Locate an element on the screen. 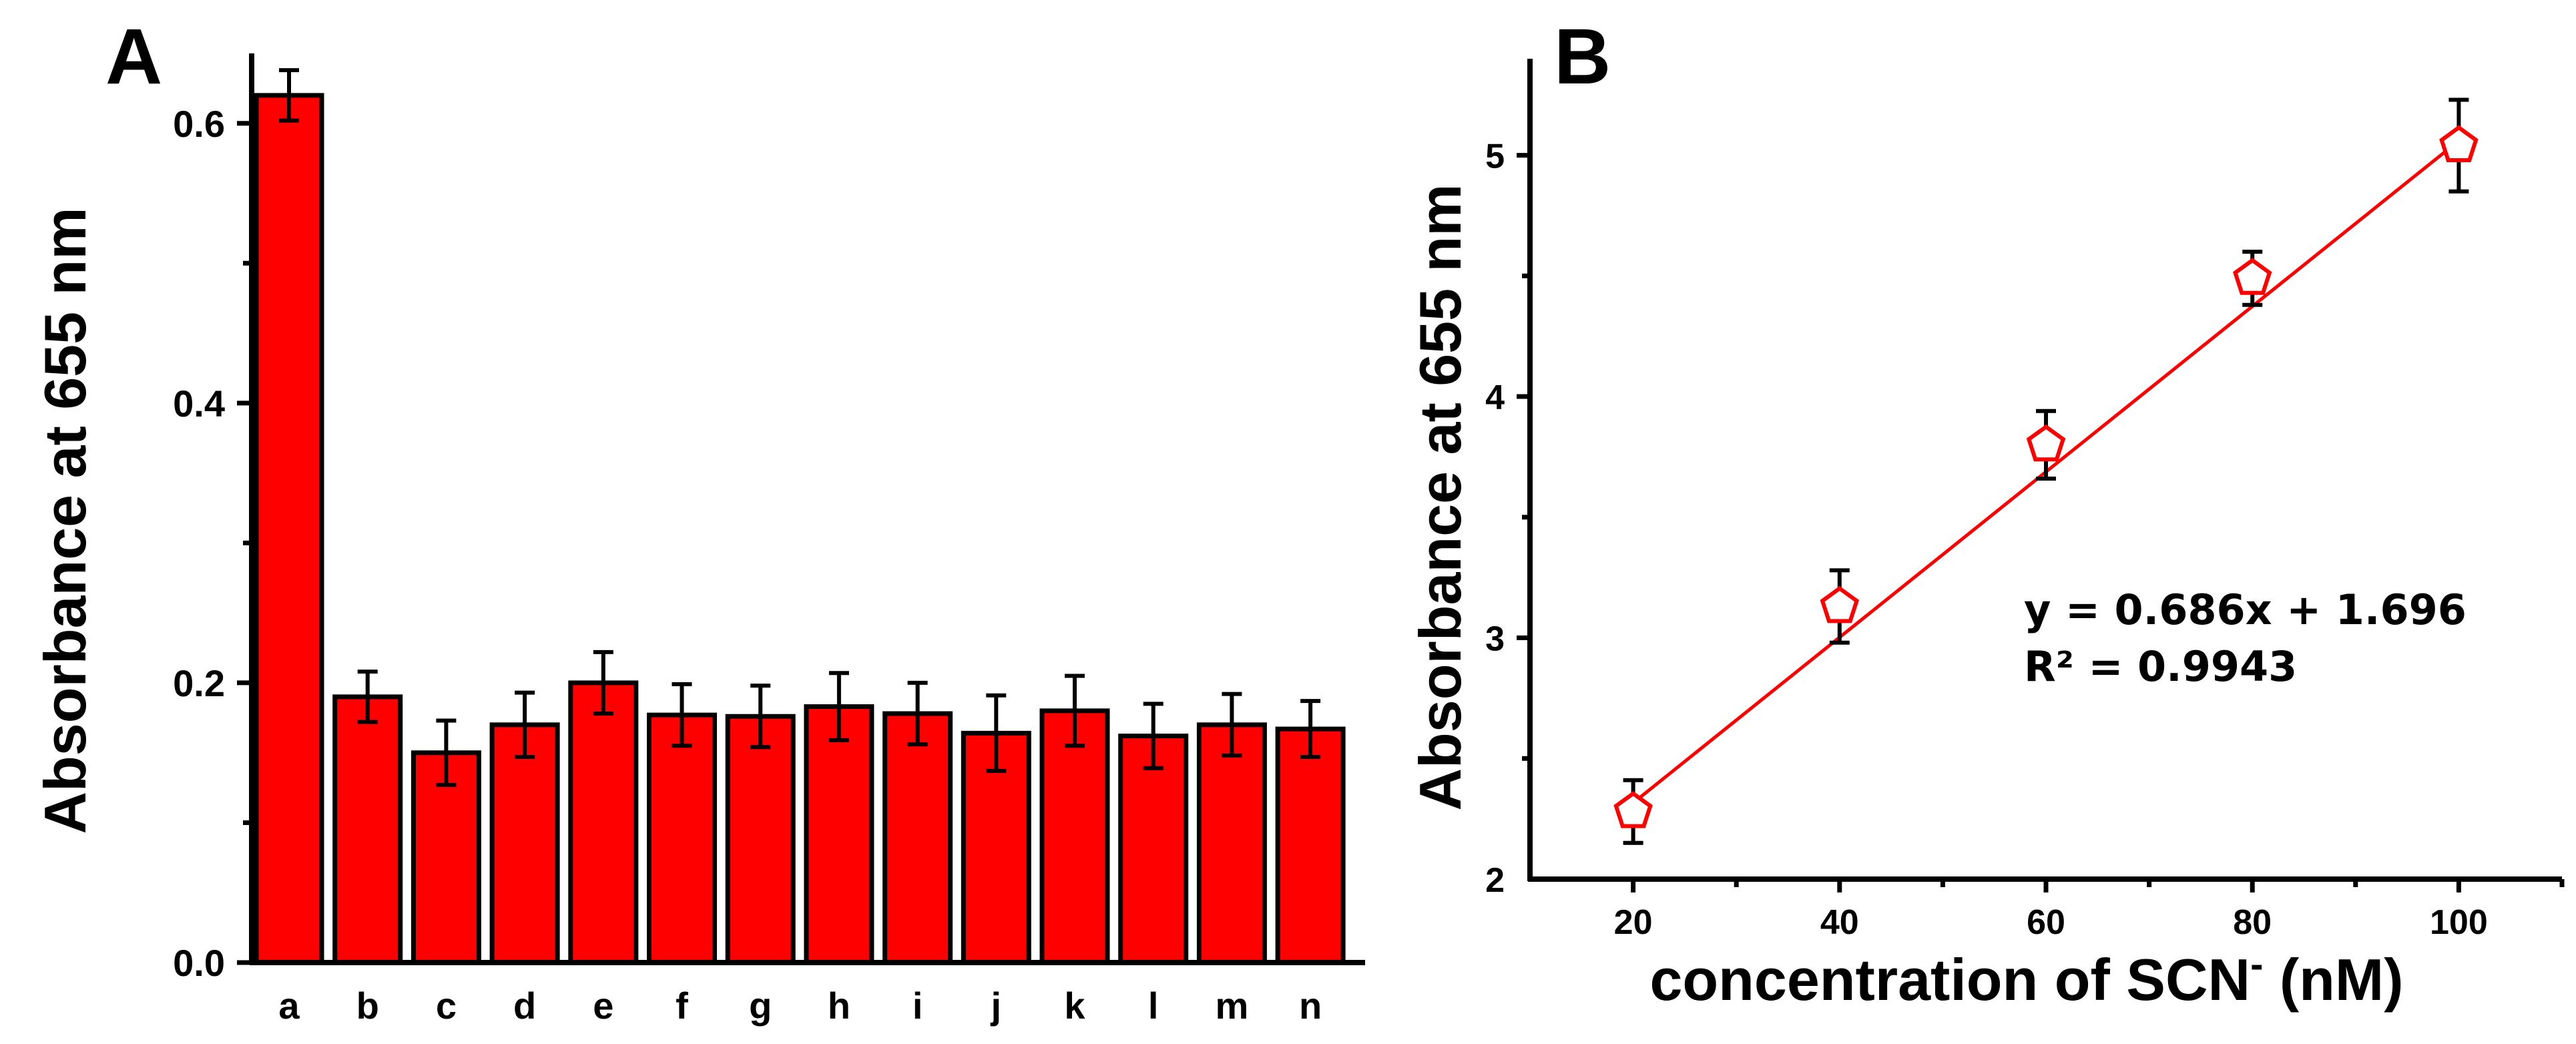  y-tick-label-0.4: 0.4 is located at coordinates (199, 404).